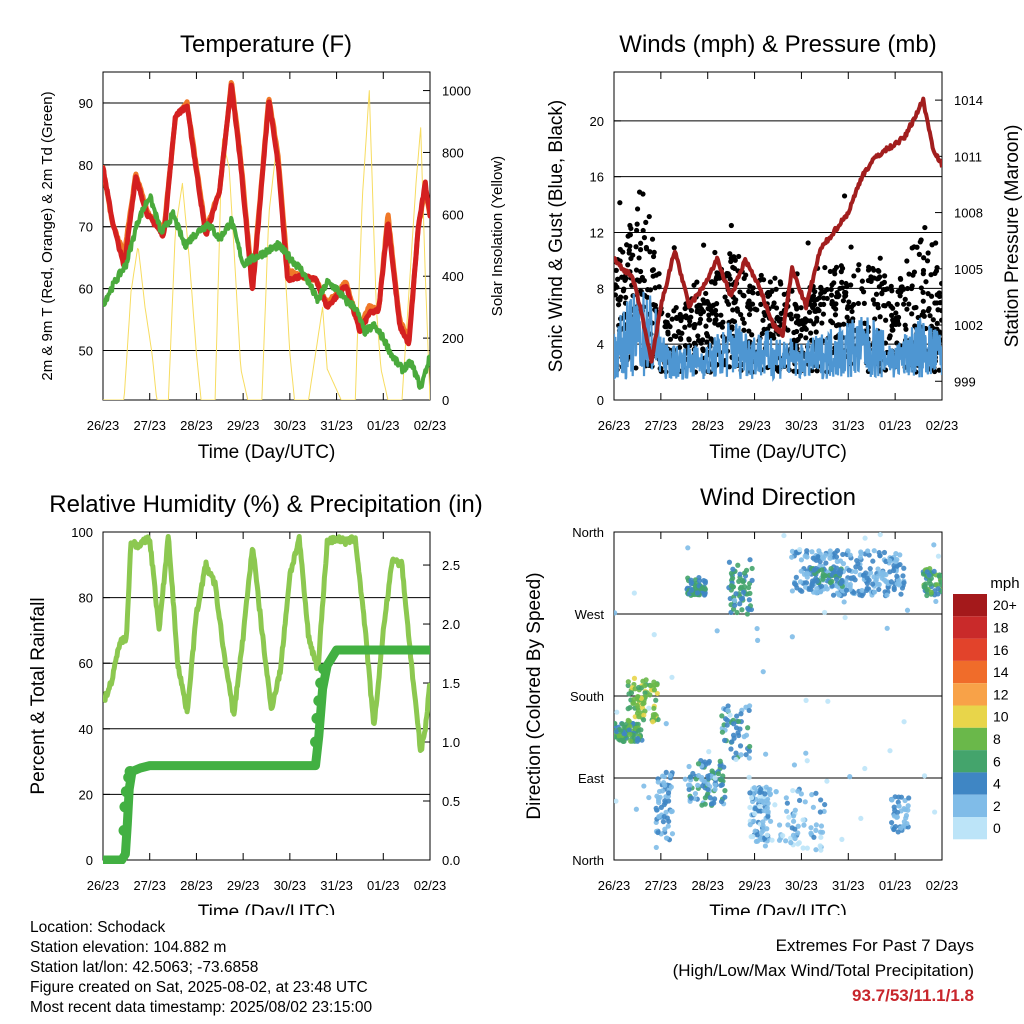  I want to click on x-tick-label: 26/23, so click(614, 425).